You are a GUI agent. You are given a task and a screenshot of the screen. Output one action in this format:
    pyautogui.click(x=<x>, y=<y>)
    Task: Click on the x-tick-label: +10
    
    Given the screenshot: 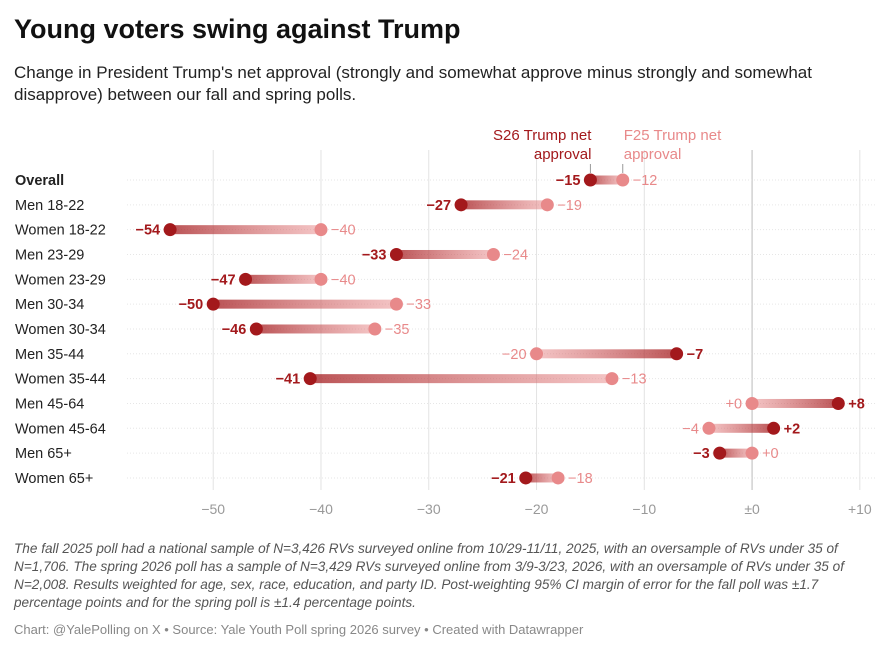 What is the action you would take?
    pyautogui.click(x=860, y=509)
    